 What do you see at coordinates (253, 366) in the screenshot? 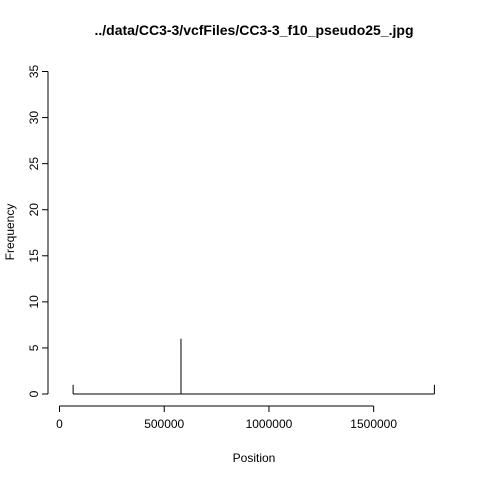
I see `plot-area` at bounding box center [253, 366].